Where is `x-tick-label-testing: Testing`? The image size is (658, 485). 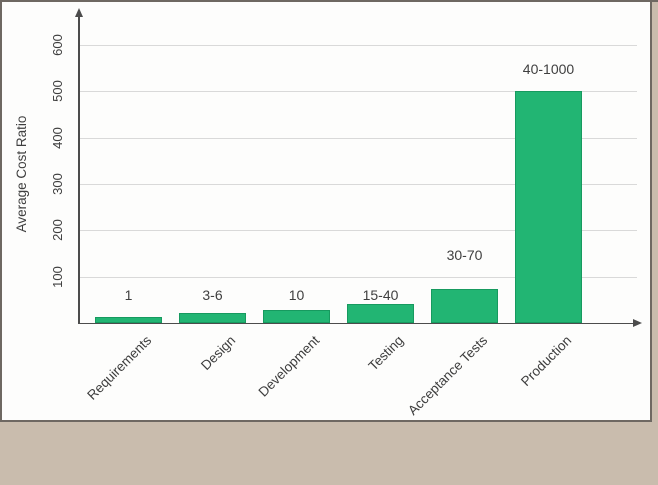
x-tick-label-testing: Testing is located at coordinates (385, 353).